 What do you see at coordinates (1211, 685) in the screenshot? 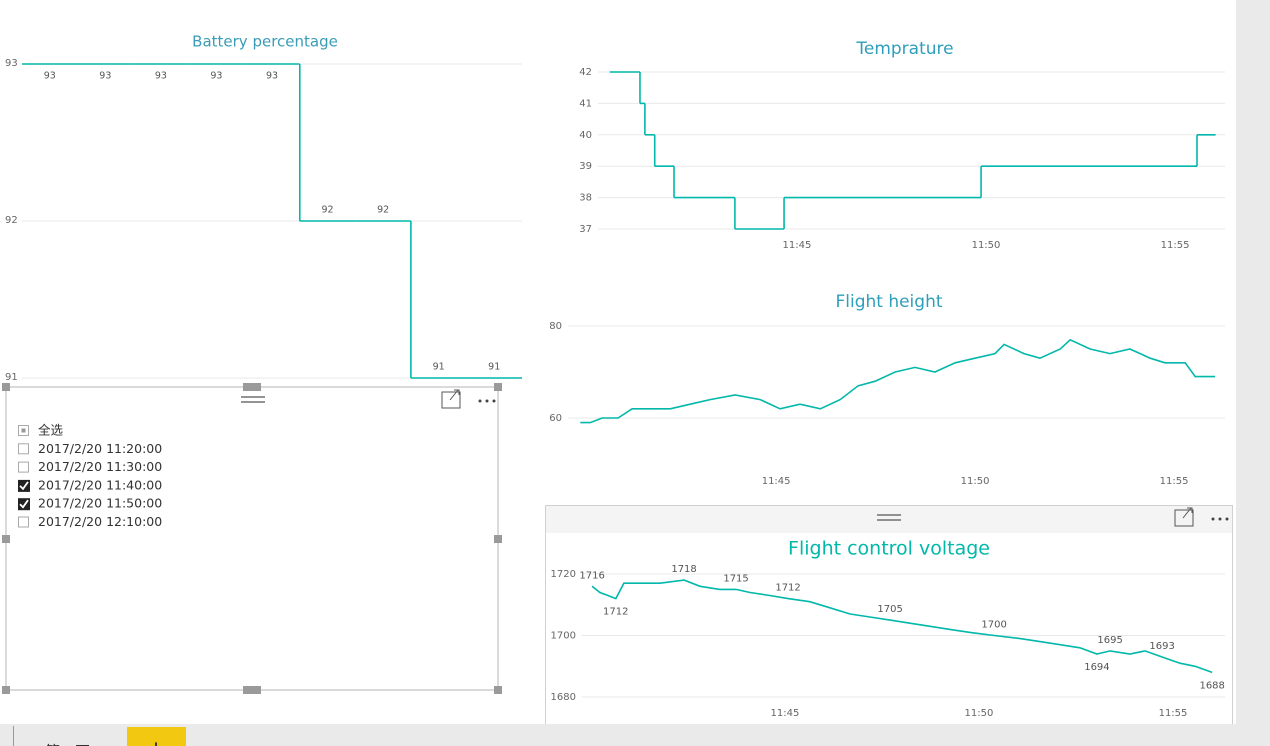
I see `data-label: 1688` at bounding box center [1211, 685].